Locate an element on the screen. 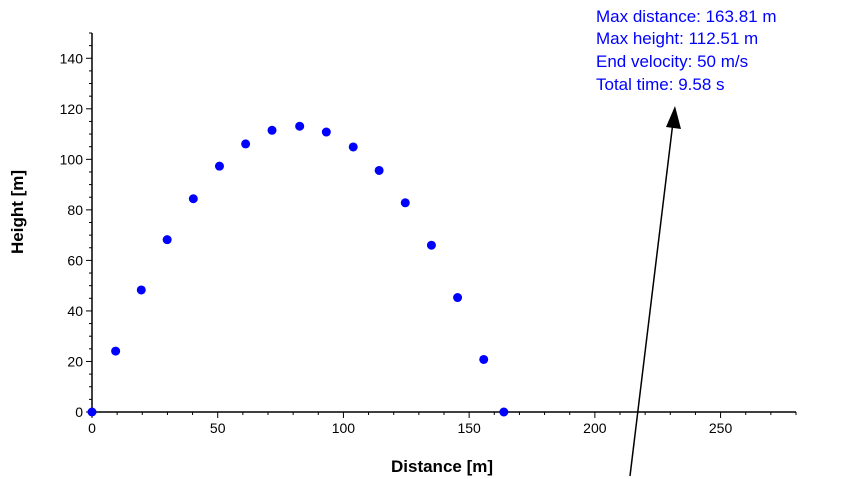 Image resolution: width=853 pixels, height=479 pixels. info-line-end-velocity: End velocity: 50 m/s is located at coordinates (672, 61).